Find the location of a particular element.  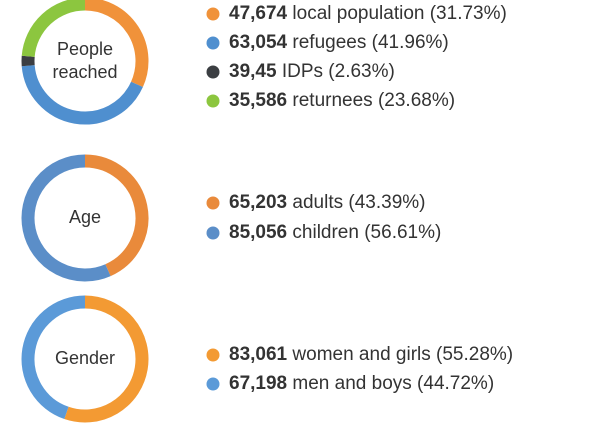

legend-entry: 35,586 returnees (23.68%) is located at coordinates (342, 100).